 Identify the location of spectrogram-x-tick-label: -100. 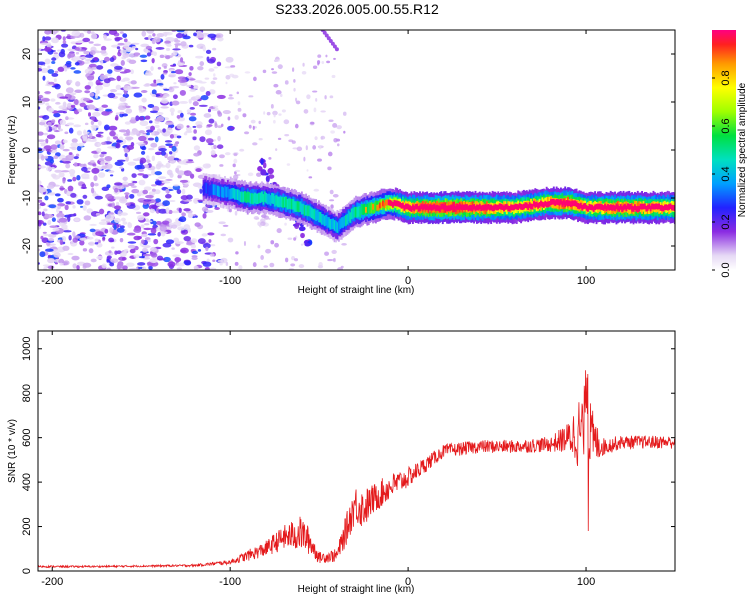
(230, 281).